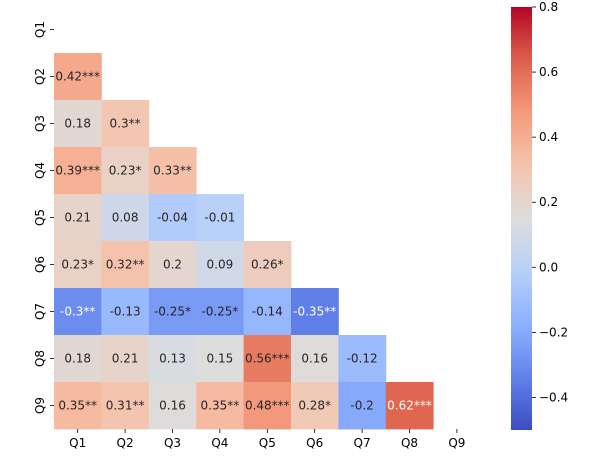 Image resolution: width=600 pixels, height=459 pixels. I want to click on heatmap-cell-q4-q1, so click(78, 171).